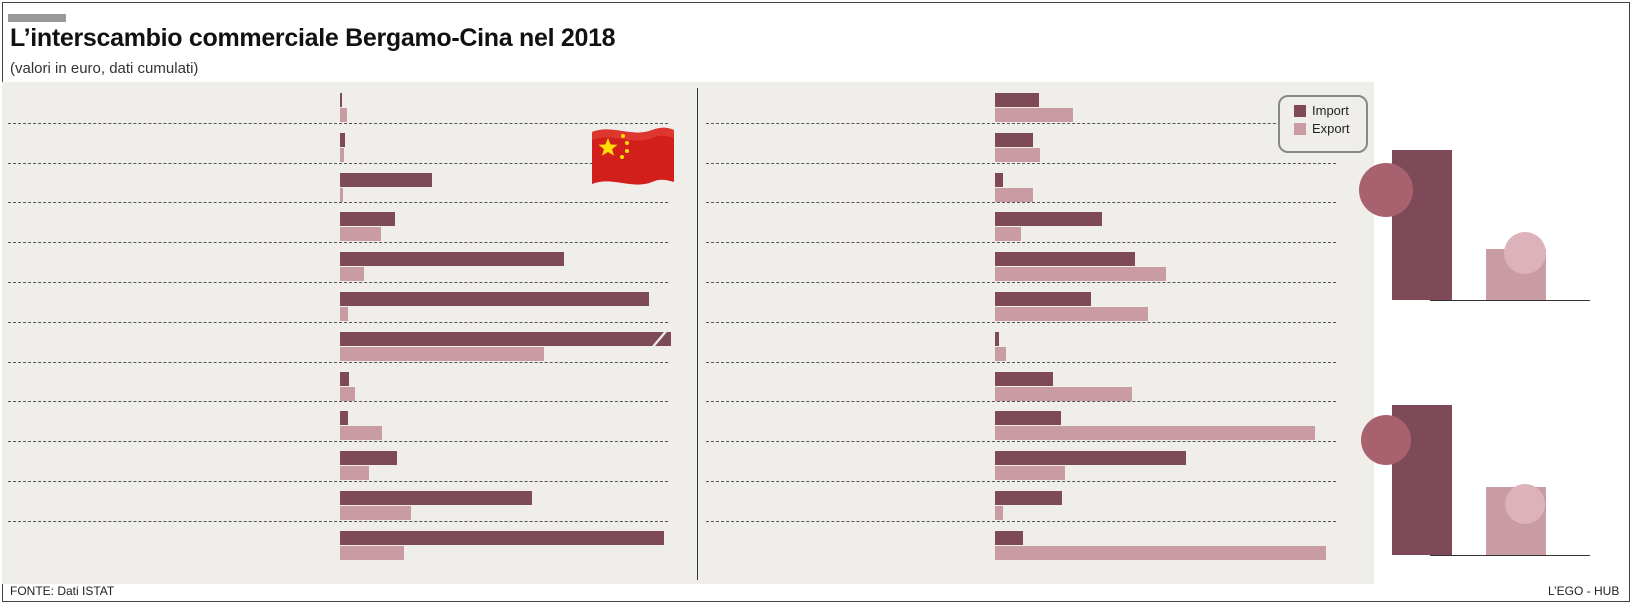 The image size is (1632, 604). I want to click on legend: Import Export, so click(1323, 124).